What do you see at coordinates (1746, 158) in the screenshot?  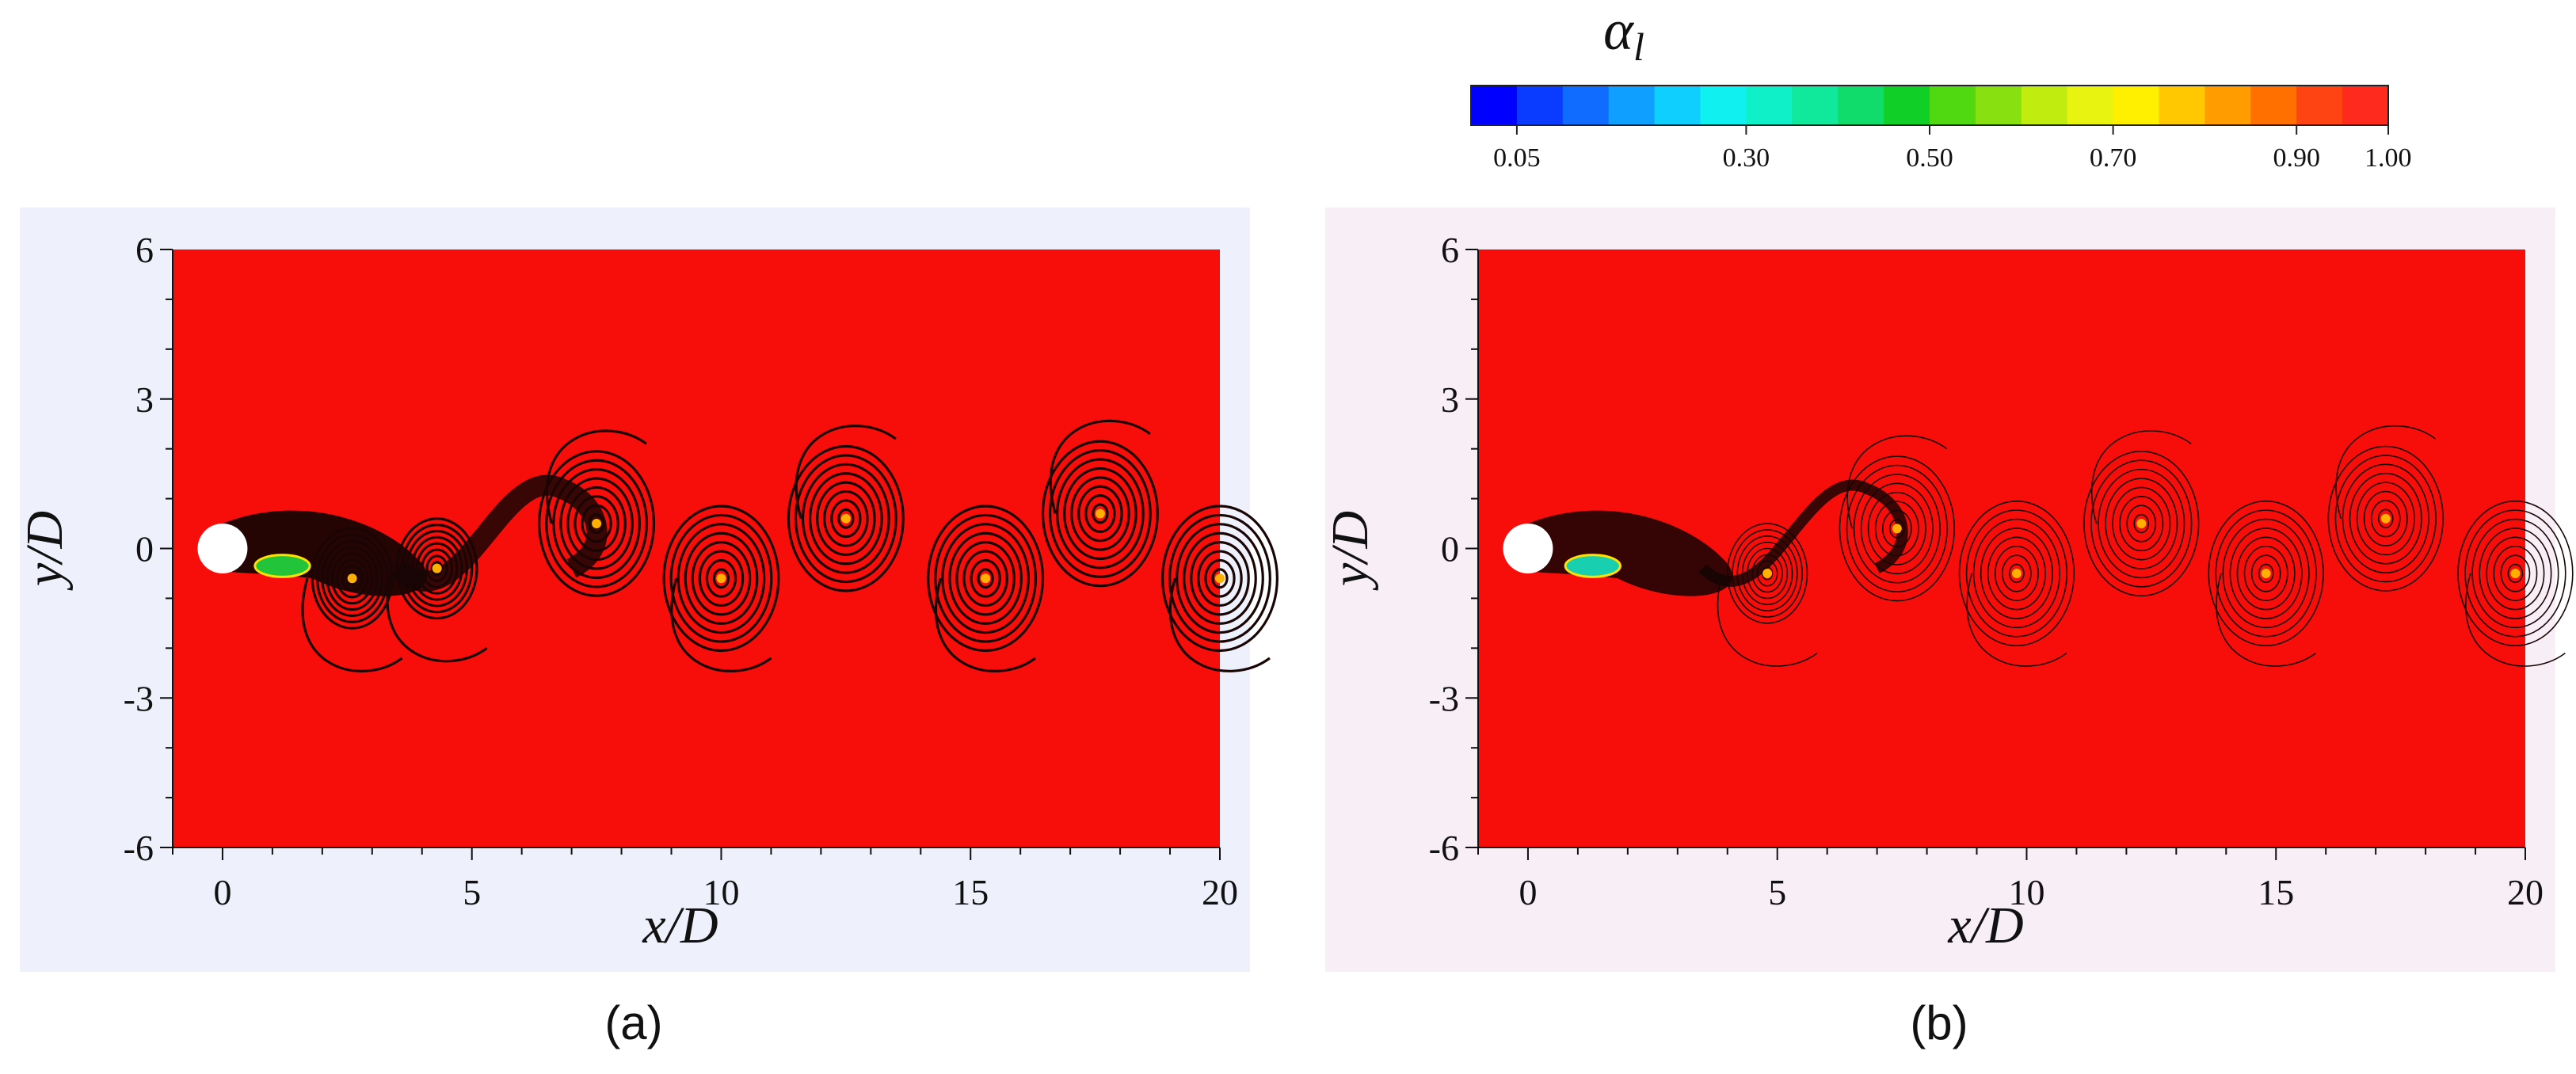 I see `colorbar-tick-label: 0.30` at bounding box center [1746, 158].